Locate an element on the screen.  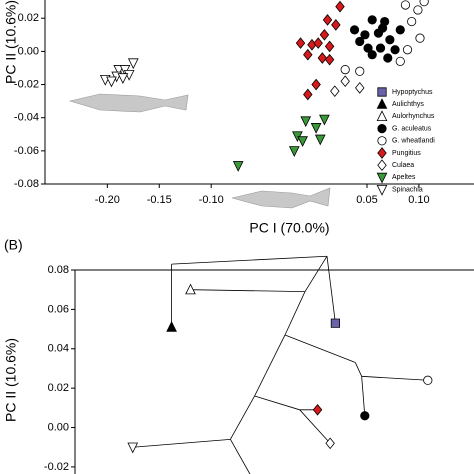
y-tick-label: 0.08 is located at coordinates (58, 270).